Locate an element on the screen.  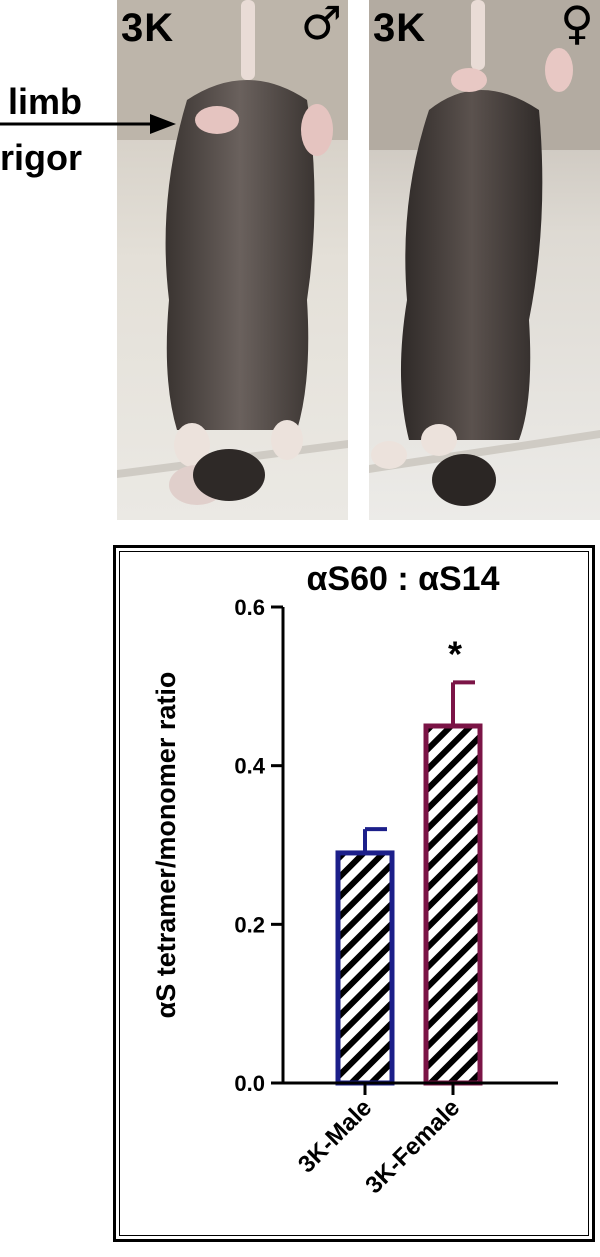
y-tick-label: 0.0 is located at coordinates (249, 1083).